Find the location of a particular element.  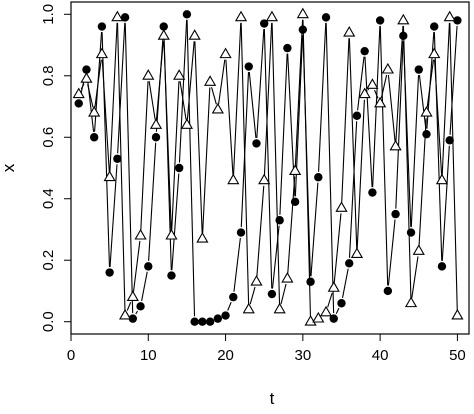

y-tick-label: 0.6 is located at coordinates (48, 137).